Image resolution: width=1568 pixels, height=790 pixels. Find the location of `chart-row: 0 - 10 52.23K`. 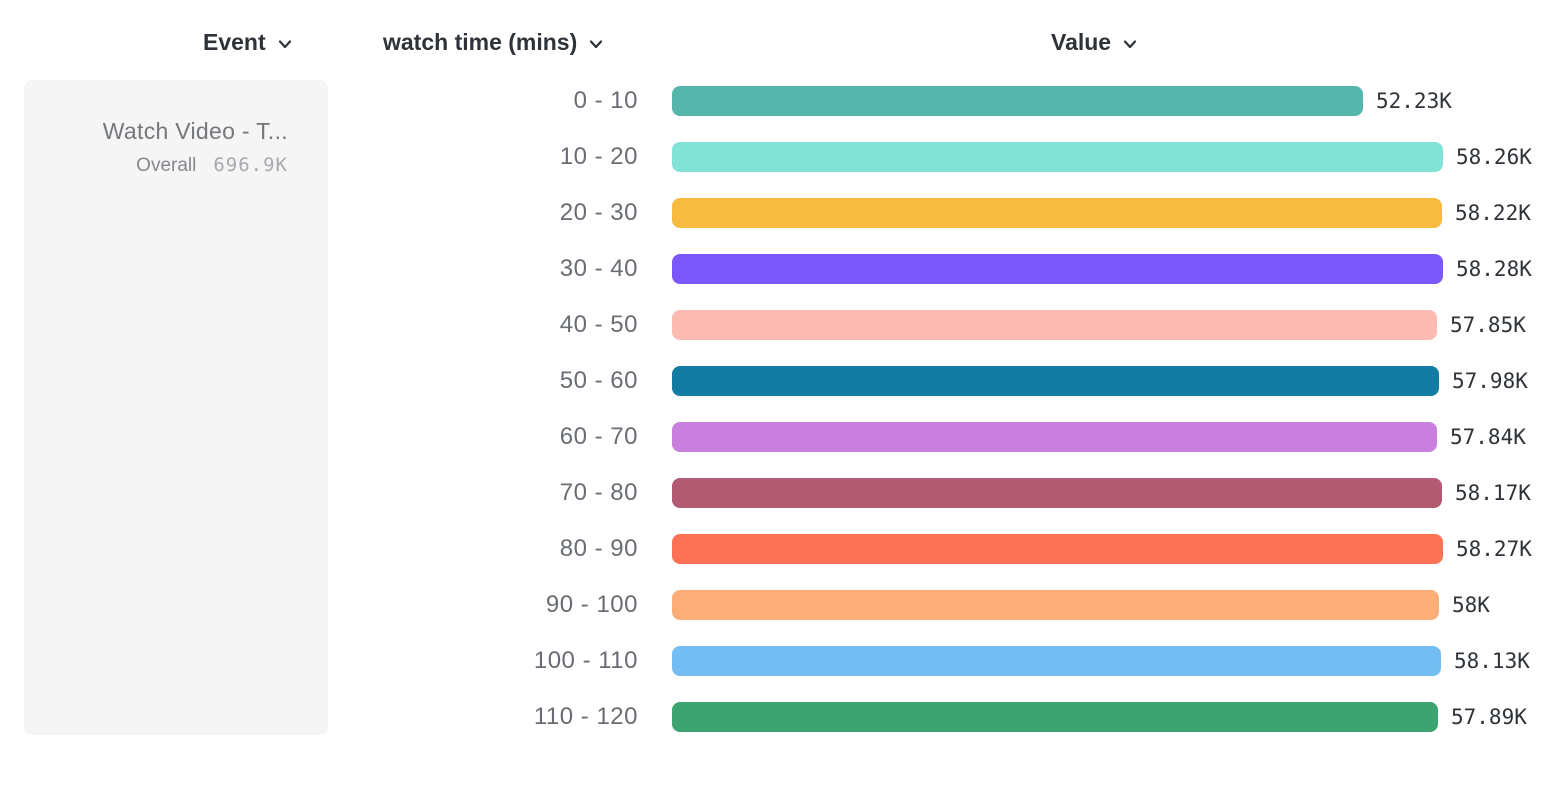

chart-row: 0 - 10 52.23K is located at coordinates (784, 101).